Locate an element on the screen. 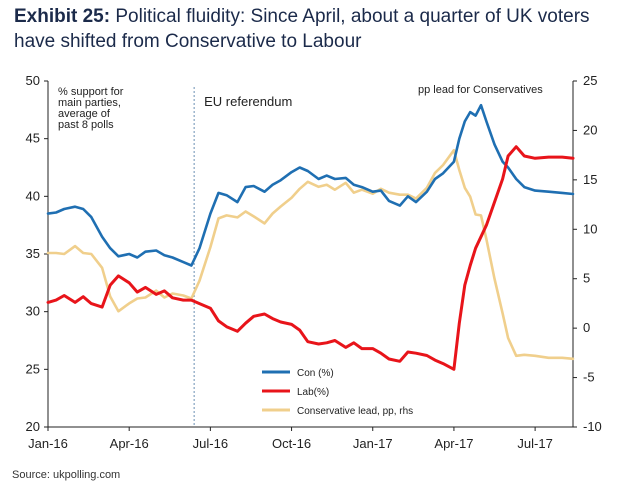  right-axis: -10 -5 0 5 10 15 20 25 is located at coordinates (587, 253).